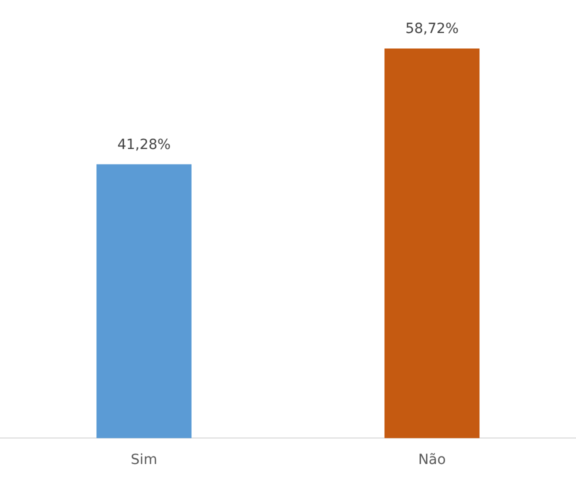  Describe the element at coordinates (144, 460) in the screenshot. I see `x-tick-label: Sim` at that location.